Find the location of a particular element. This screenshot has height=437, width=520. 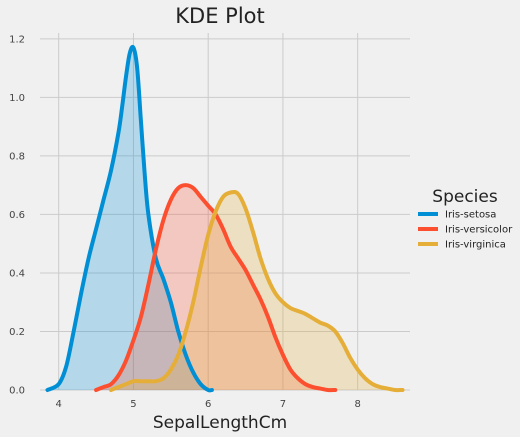

legend-items: Iris-setosa Iris-versicolor Iris-virginica is located at coordinates (465, 230).